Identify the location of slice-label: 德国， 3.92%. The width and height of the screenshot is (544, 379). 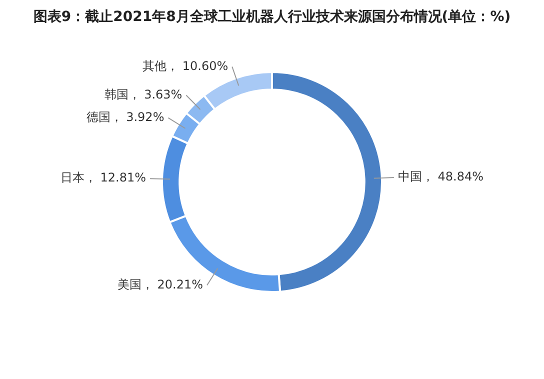
(125, 117).